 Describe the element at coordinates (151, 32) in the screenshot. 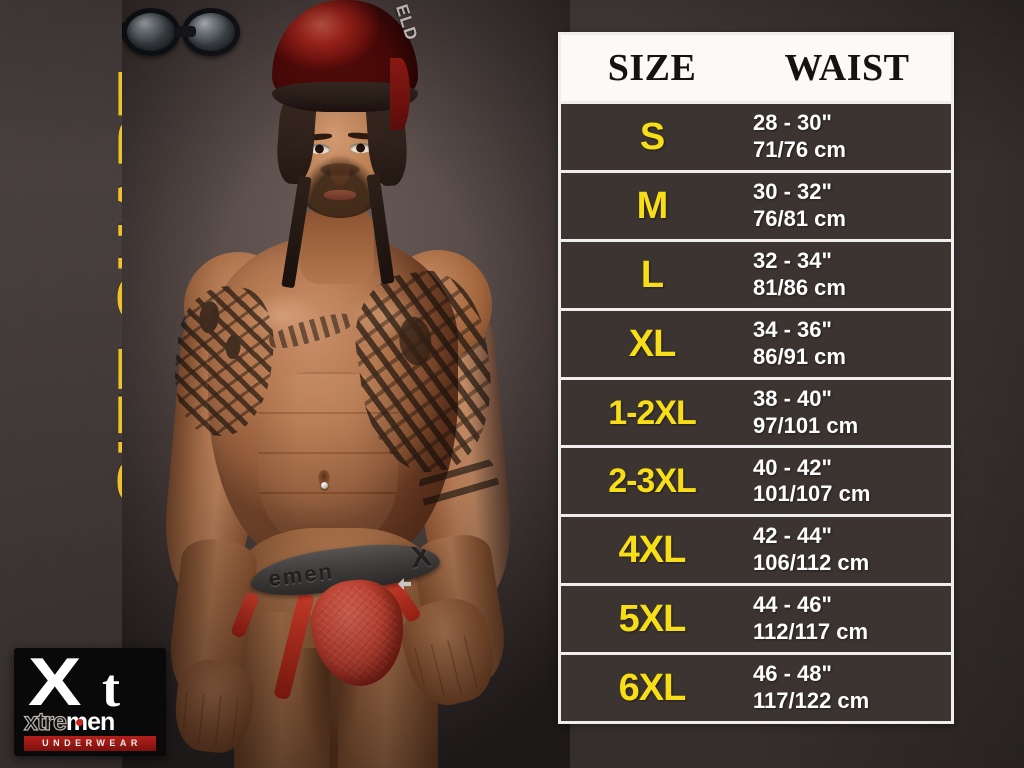

I see `goggles-left-lens` at that location.